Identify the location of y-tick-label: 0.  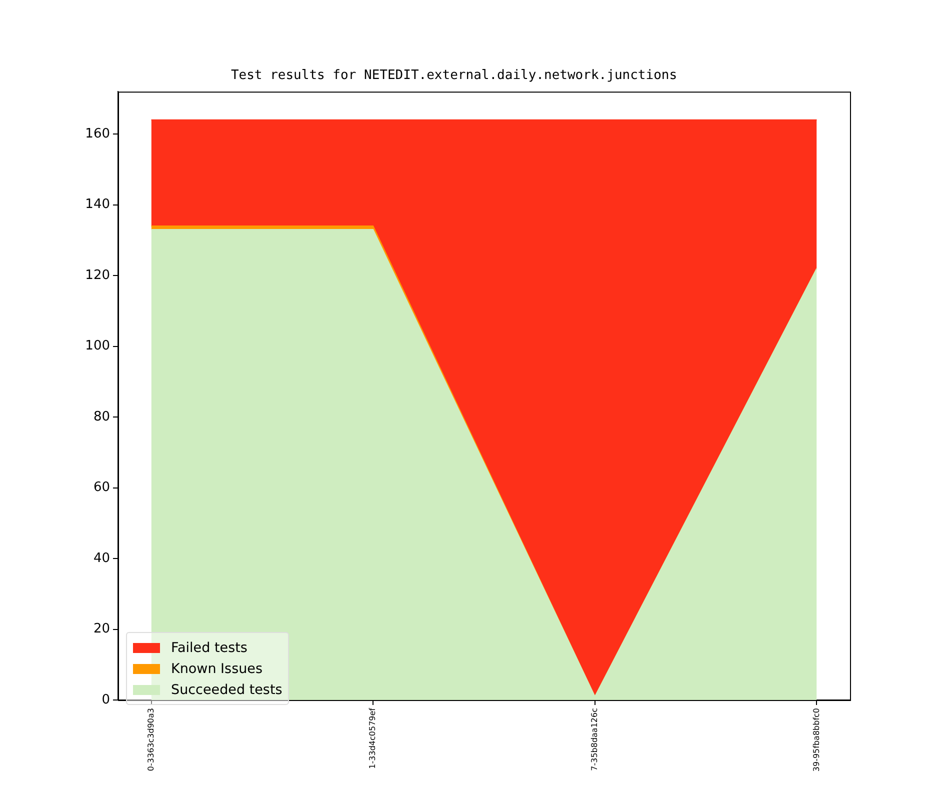
(106, 700).